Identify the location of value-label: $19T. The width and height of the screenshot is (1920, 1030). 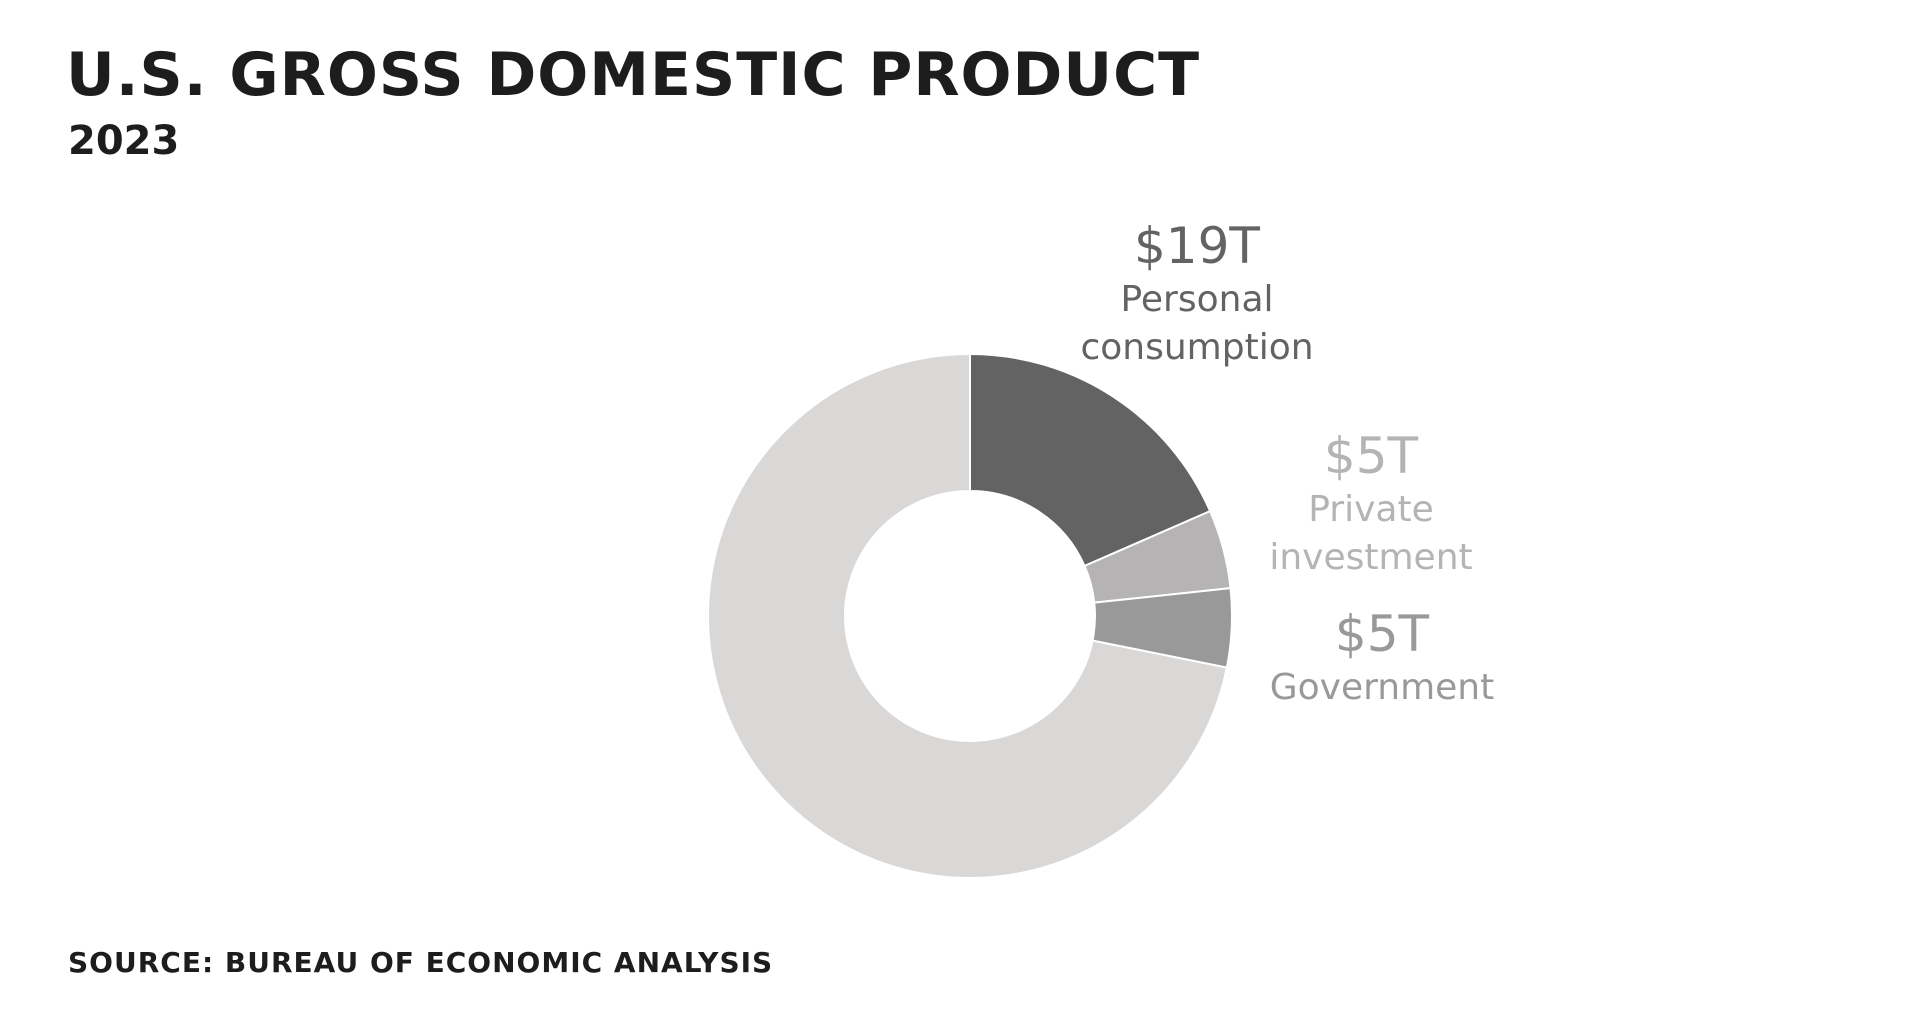
(1197, 246).